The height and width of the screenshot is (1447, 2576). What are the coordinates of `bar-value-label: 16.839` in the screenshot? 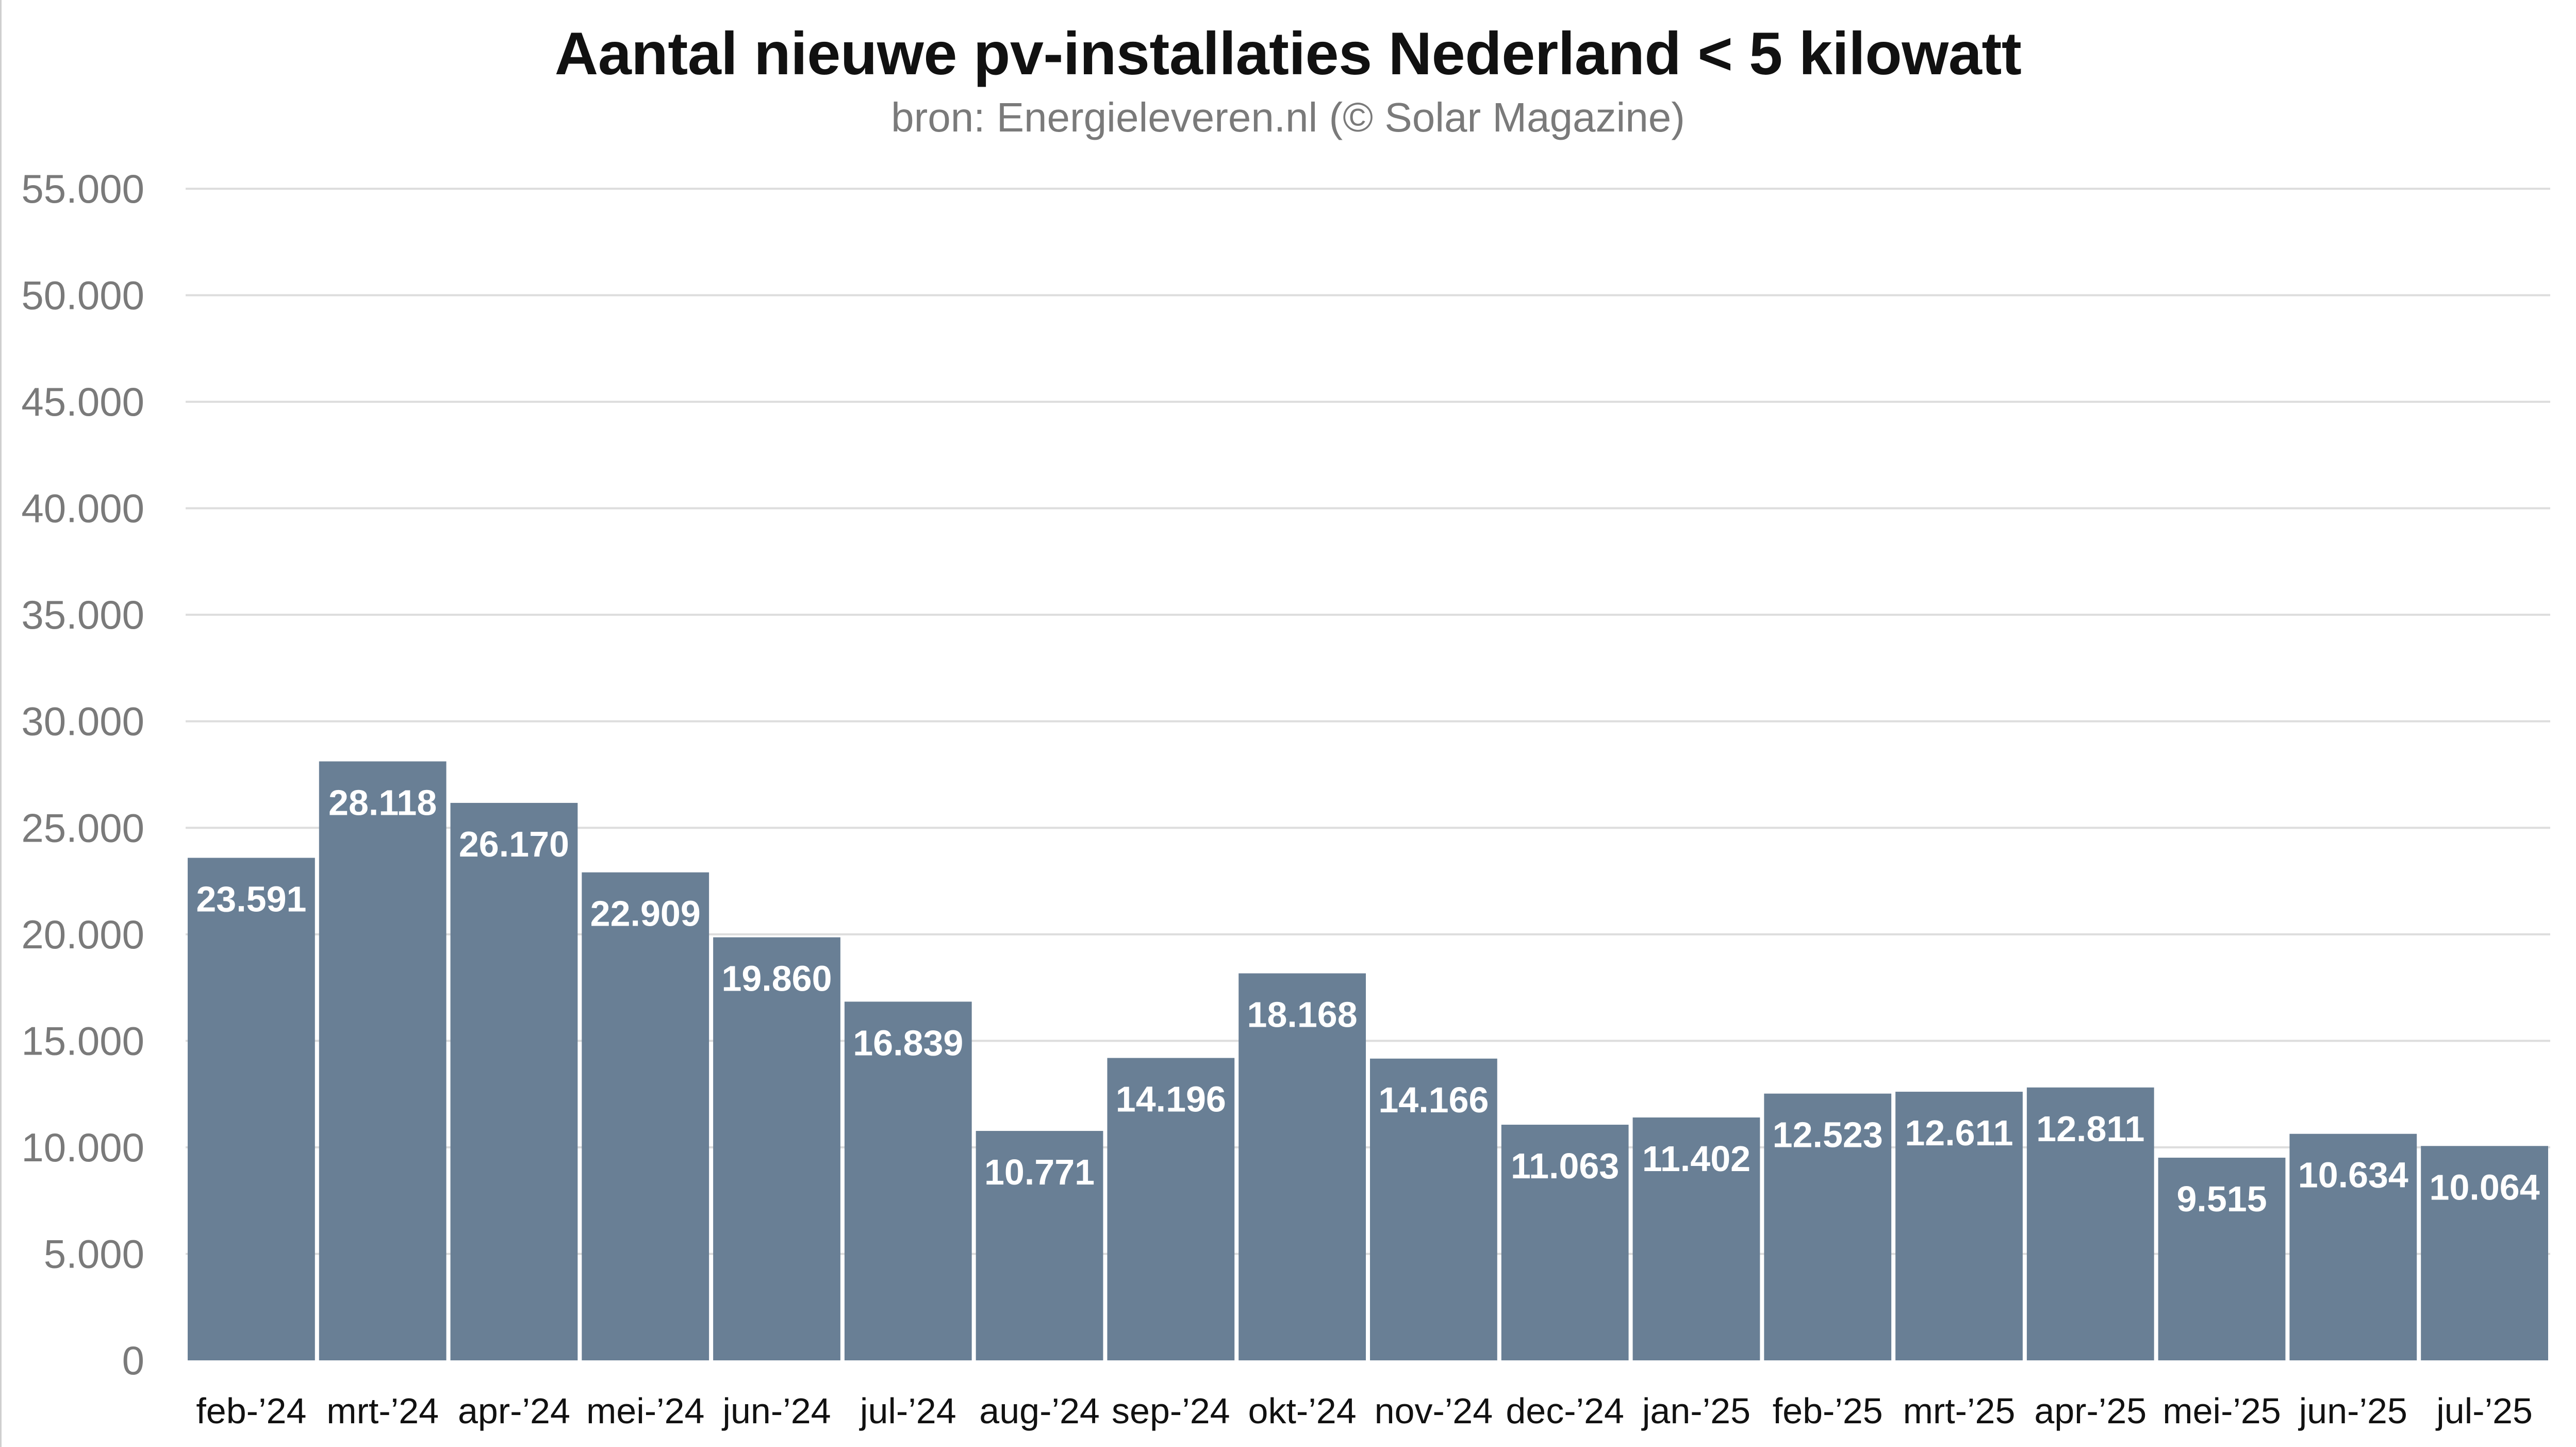 It's located at (908, 1043).